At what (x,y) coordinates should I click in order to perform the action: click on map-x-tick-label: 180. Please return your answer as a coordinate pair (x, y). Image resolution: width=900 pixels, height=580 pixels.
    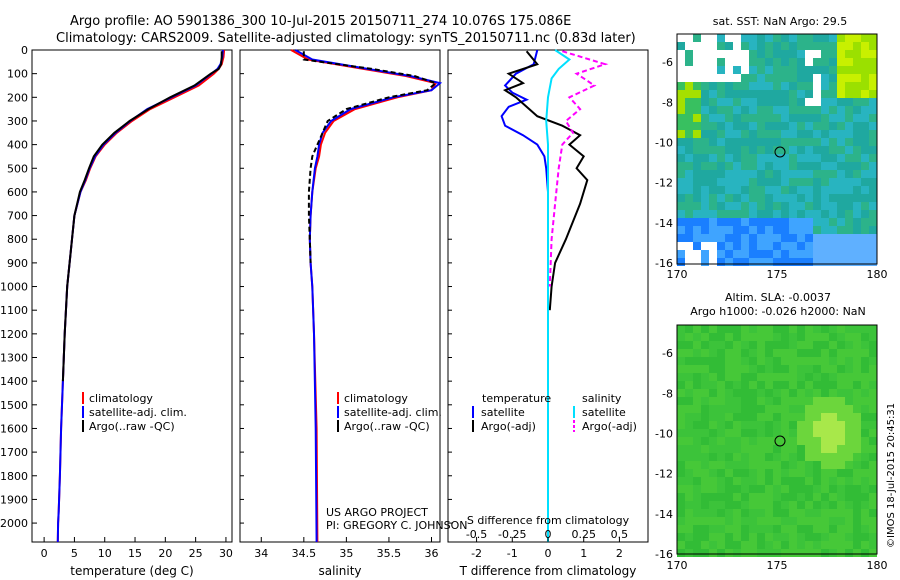
    Looking at the image, I should click on (877, 565).